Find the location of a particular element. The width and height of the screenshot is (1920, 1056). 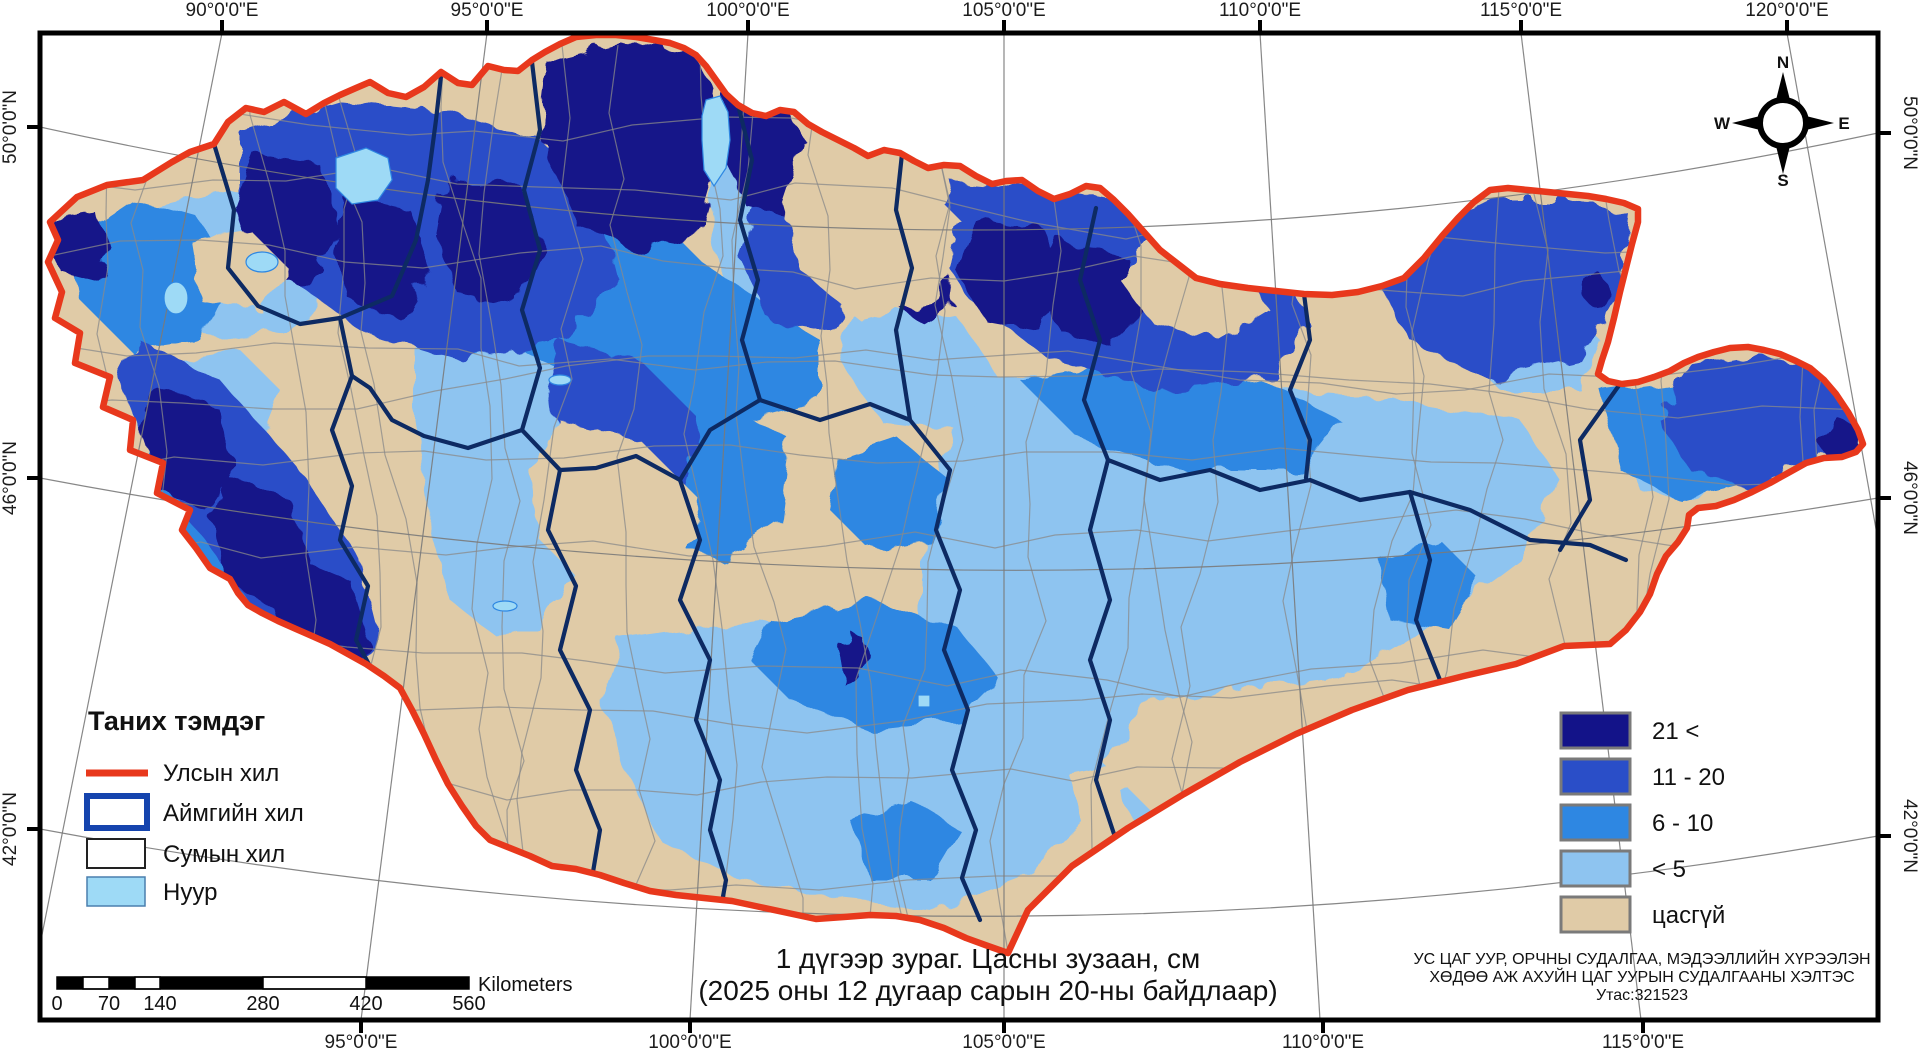

scale-num-0: 0 is located at coordinates (56, 1004).